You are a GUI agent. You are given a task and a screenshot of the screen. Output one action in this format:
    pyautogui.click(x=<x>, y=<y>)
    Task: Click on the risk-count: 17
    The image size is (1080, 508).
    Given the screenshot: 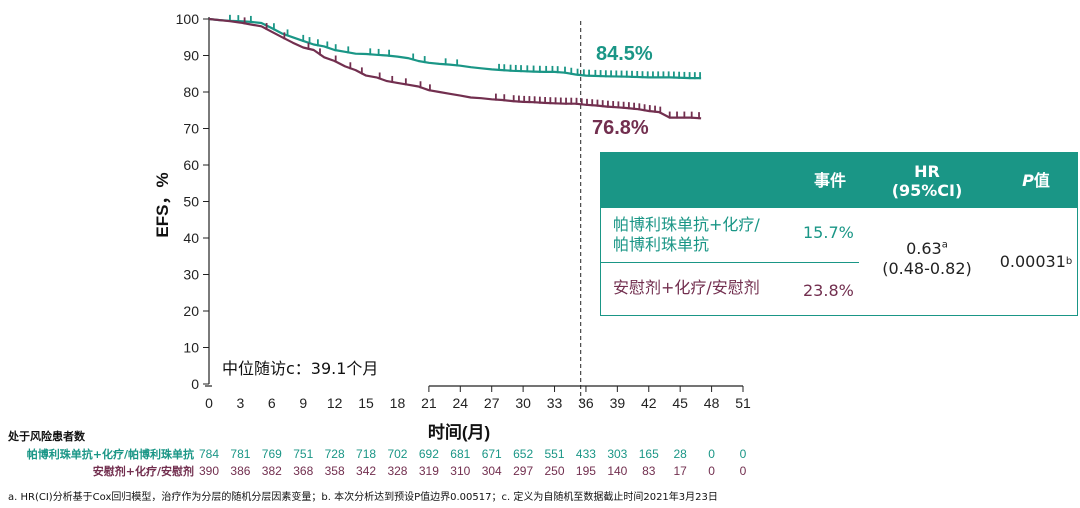 What is the action you would take?
    pyautogui.click(x=680, y=471)
    